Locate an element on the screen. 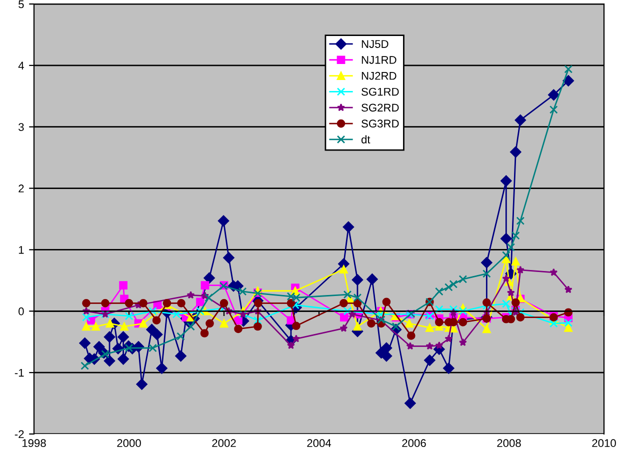 This screenshot has width=637, height=454. x-tick-label: 2000 is located at coordinates (129, 443).